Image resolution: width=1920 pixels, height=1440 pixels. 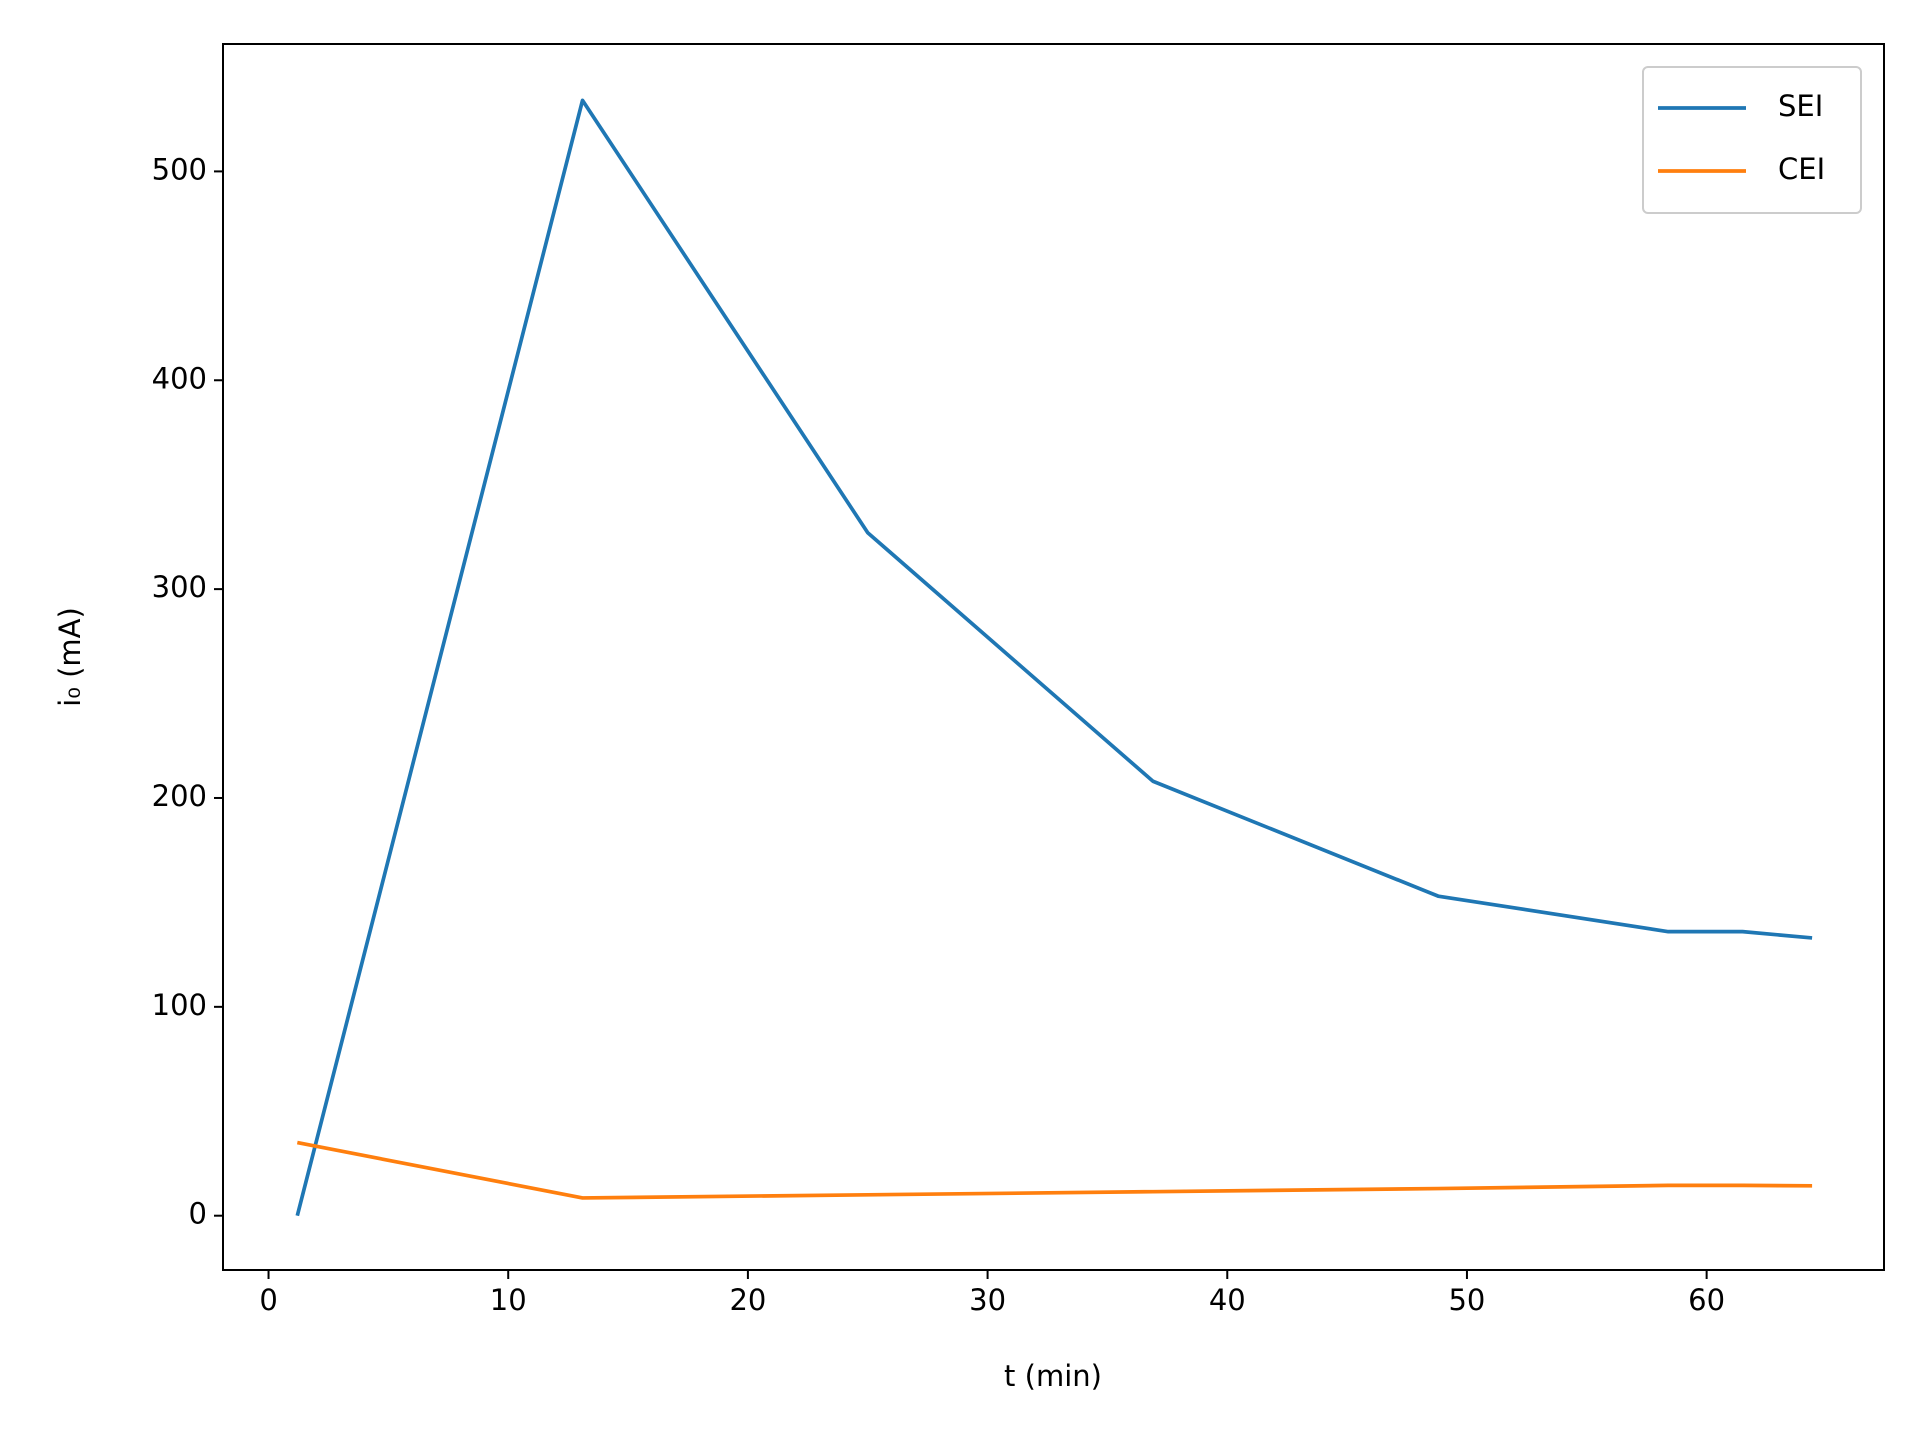 I want to click on x-tick-label: 30, so click(x=987, y=1300).